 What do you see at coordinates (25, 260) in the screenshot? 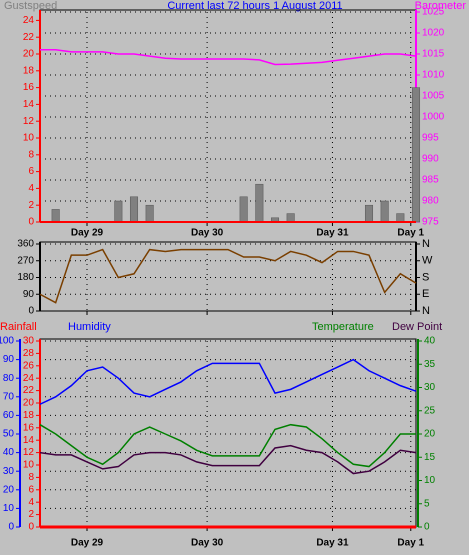
I see `y-tick-label: 270` at bounding box center [25, 260].